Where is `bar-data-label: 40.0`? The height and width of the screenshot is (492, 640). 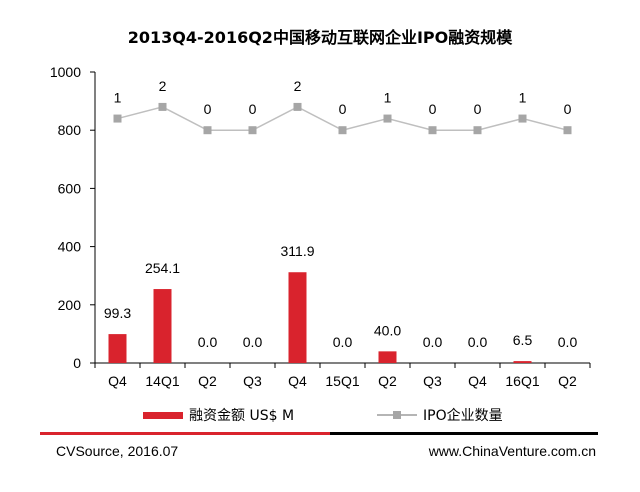 bar-data-label: 40.0 is located at coordinates (387, 330).